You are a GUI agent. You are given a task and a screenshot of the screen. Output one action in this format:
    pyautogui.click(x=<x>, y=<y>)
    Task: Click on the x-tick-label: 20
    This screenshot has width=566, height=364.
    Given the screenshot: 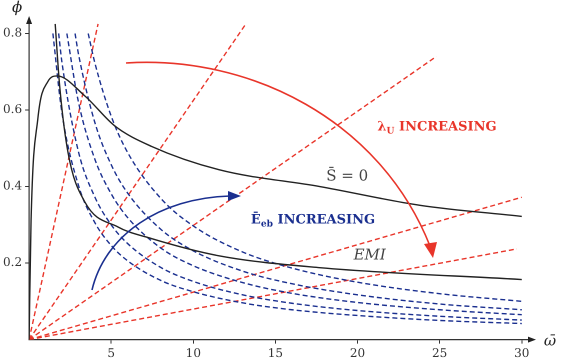 What is the action you would take?
    pyautogui.click(x=358, y=353)
    